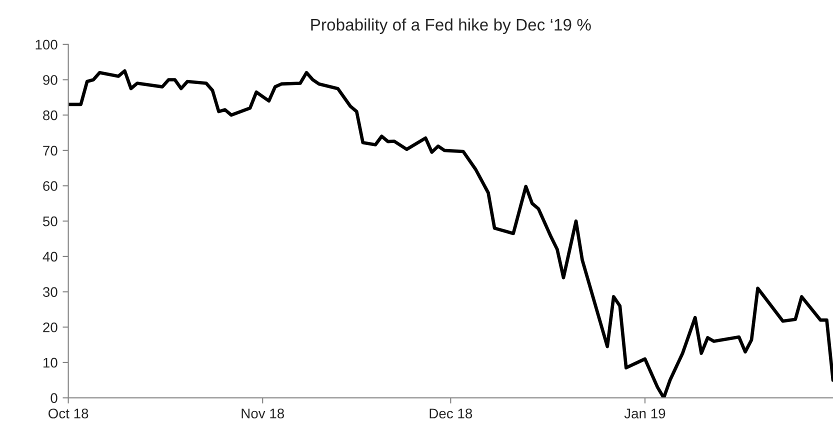 The width and height of the screenshot is (833, 431). Describe the element at coordinates (50, 151) in the screenshot. I see `y-tick-label: 70` at that location.